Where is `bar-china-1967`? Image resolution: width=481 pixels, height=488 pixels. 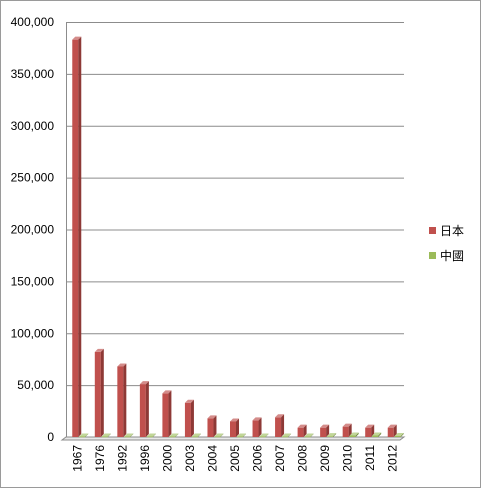
bar-china-1967 is located at coordinates (84, 435).